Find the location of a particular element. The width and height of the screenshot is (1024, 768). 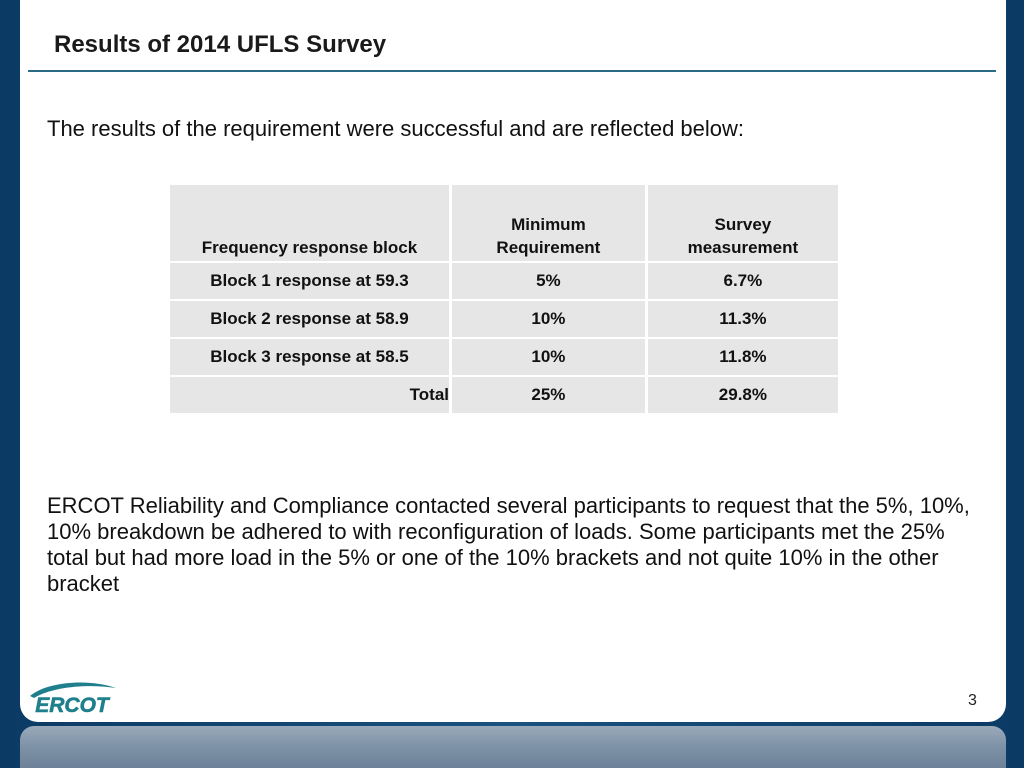

header-minimum-requirement: Minimum Requirement is located at coordinates (549, 224).